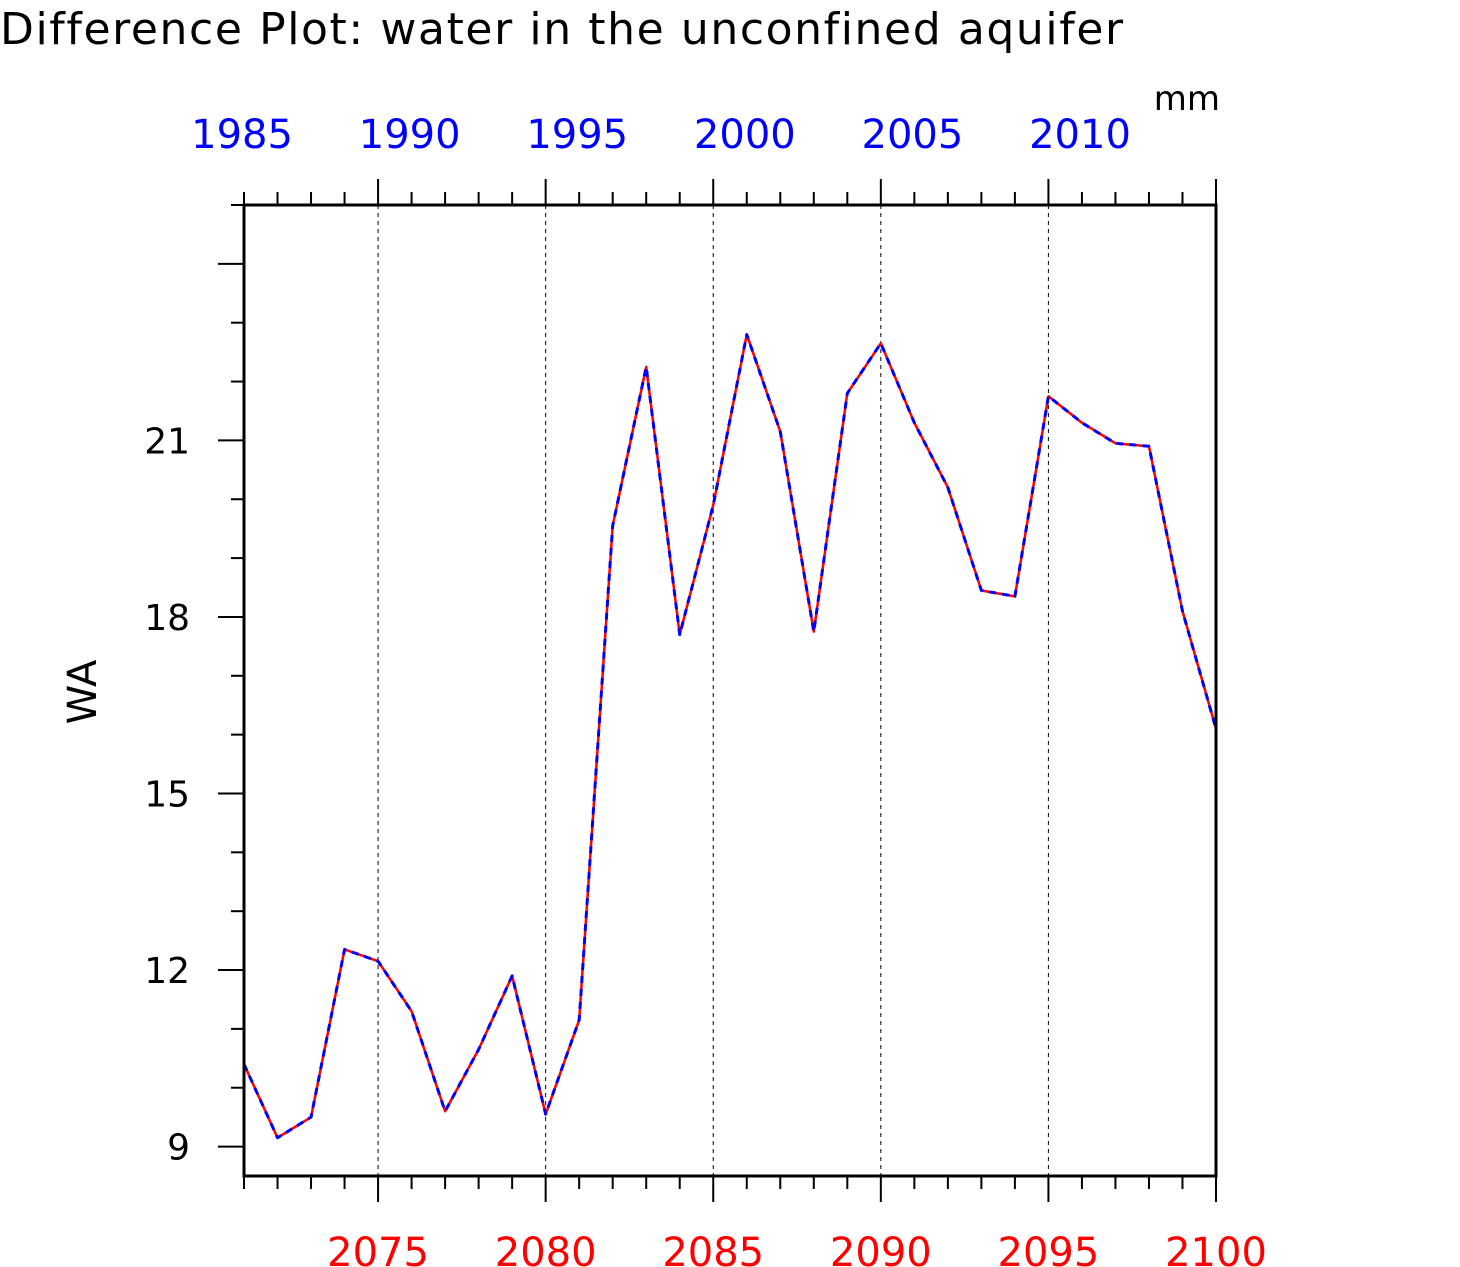 This screenshot has width=1460, height=1267. Describe the element at coordinates (1187, 99) in the screenshot. I see `units-label: mm` at that location.